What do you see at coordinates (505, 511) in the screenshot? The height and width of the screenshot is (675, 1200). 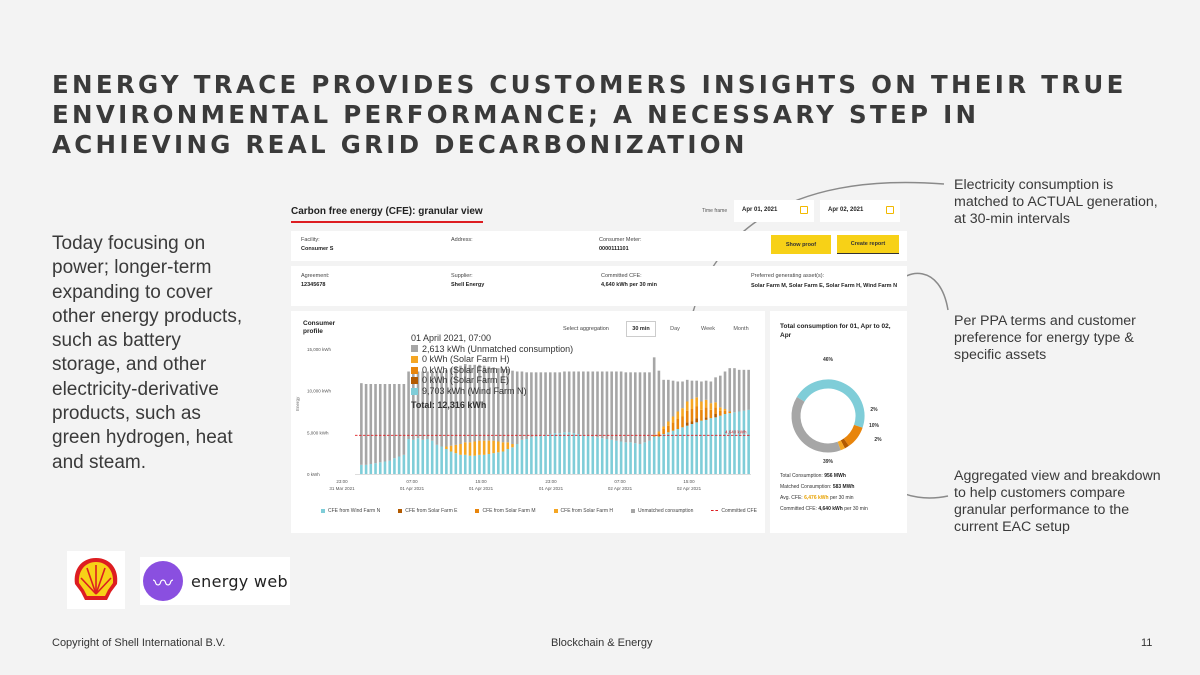 I see `legend-item: CFE from Solar Farm M` at bounding box center [505, 511].